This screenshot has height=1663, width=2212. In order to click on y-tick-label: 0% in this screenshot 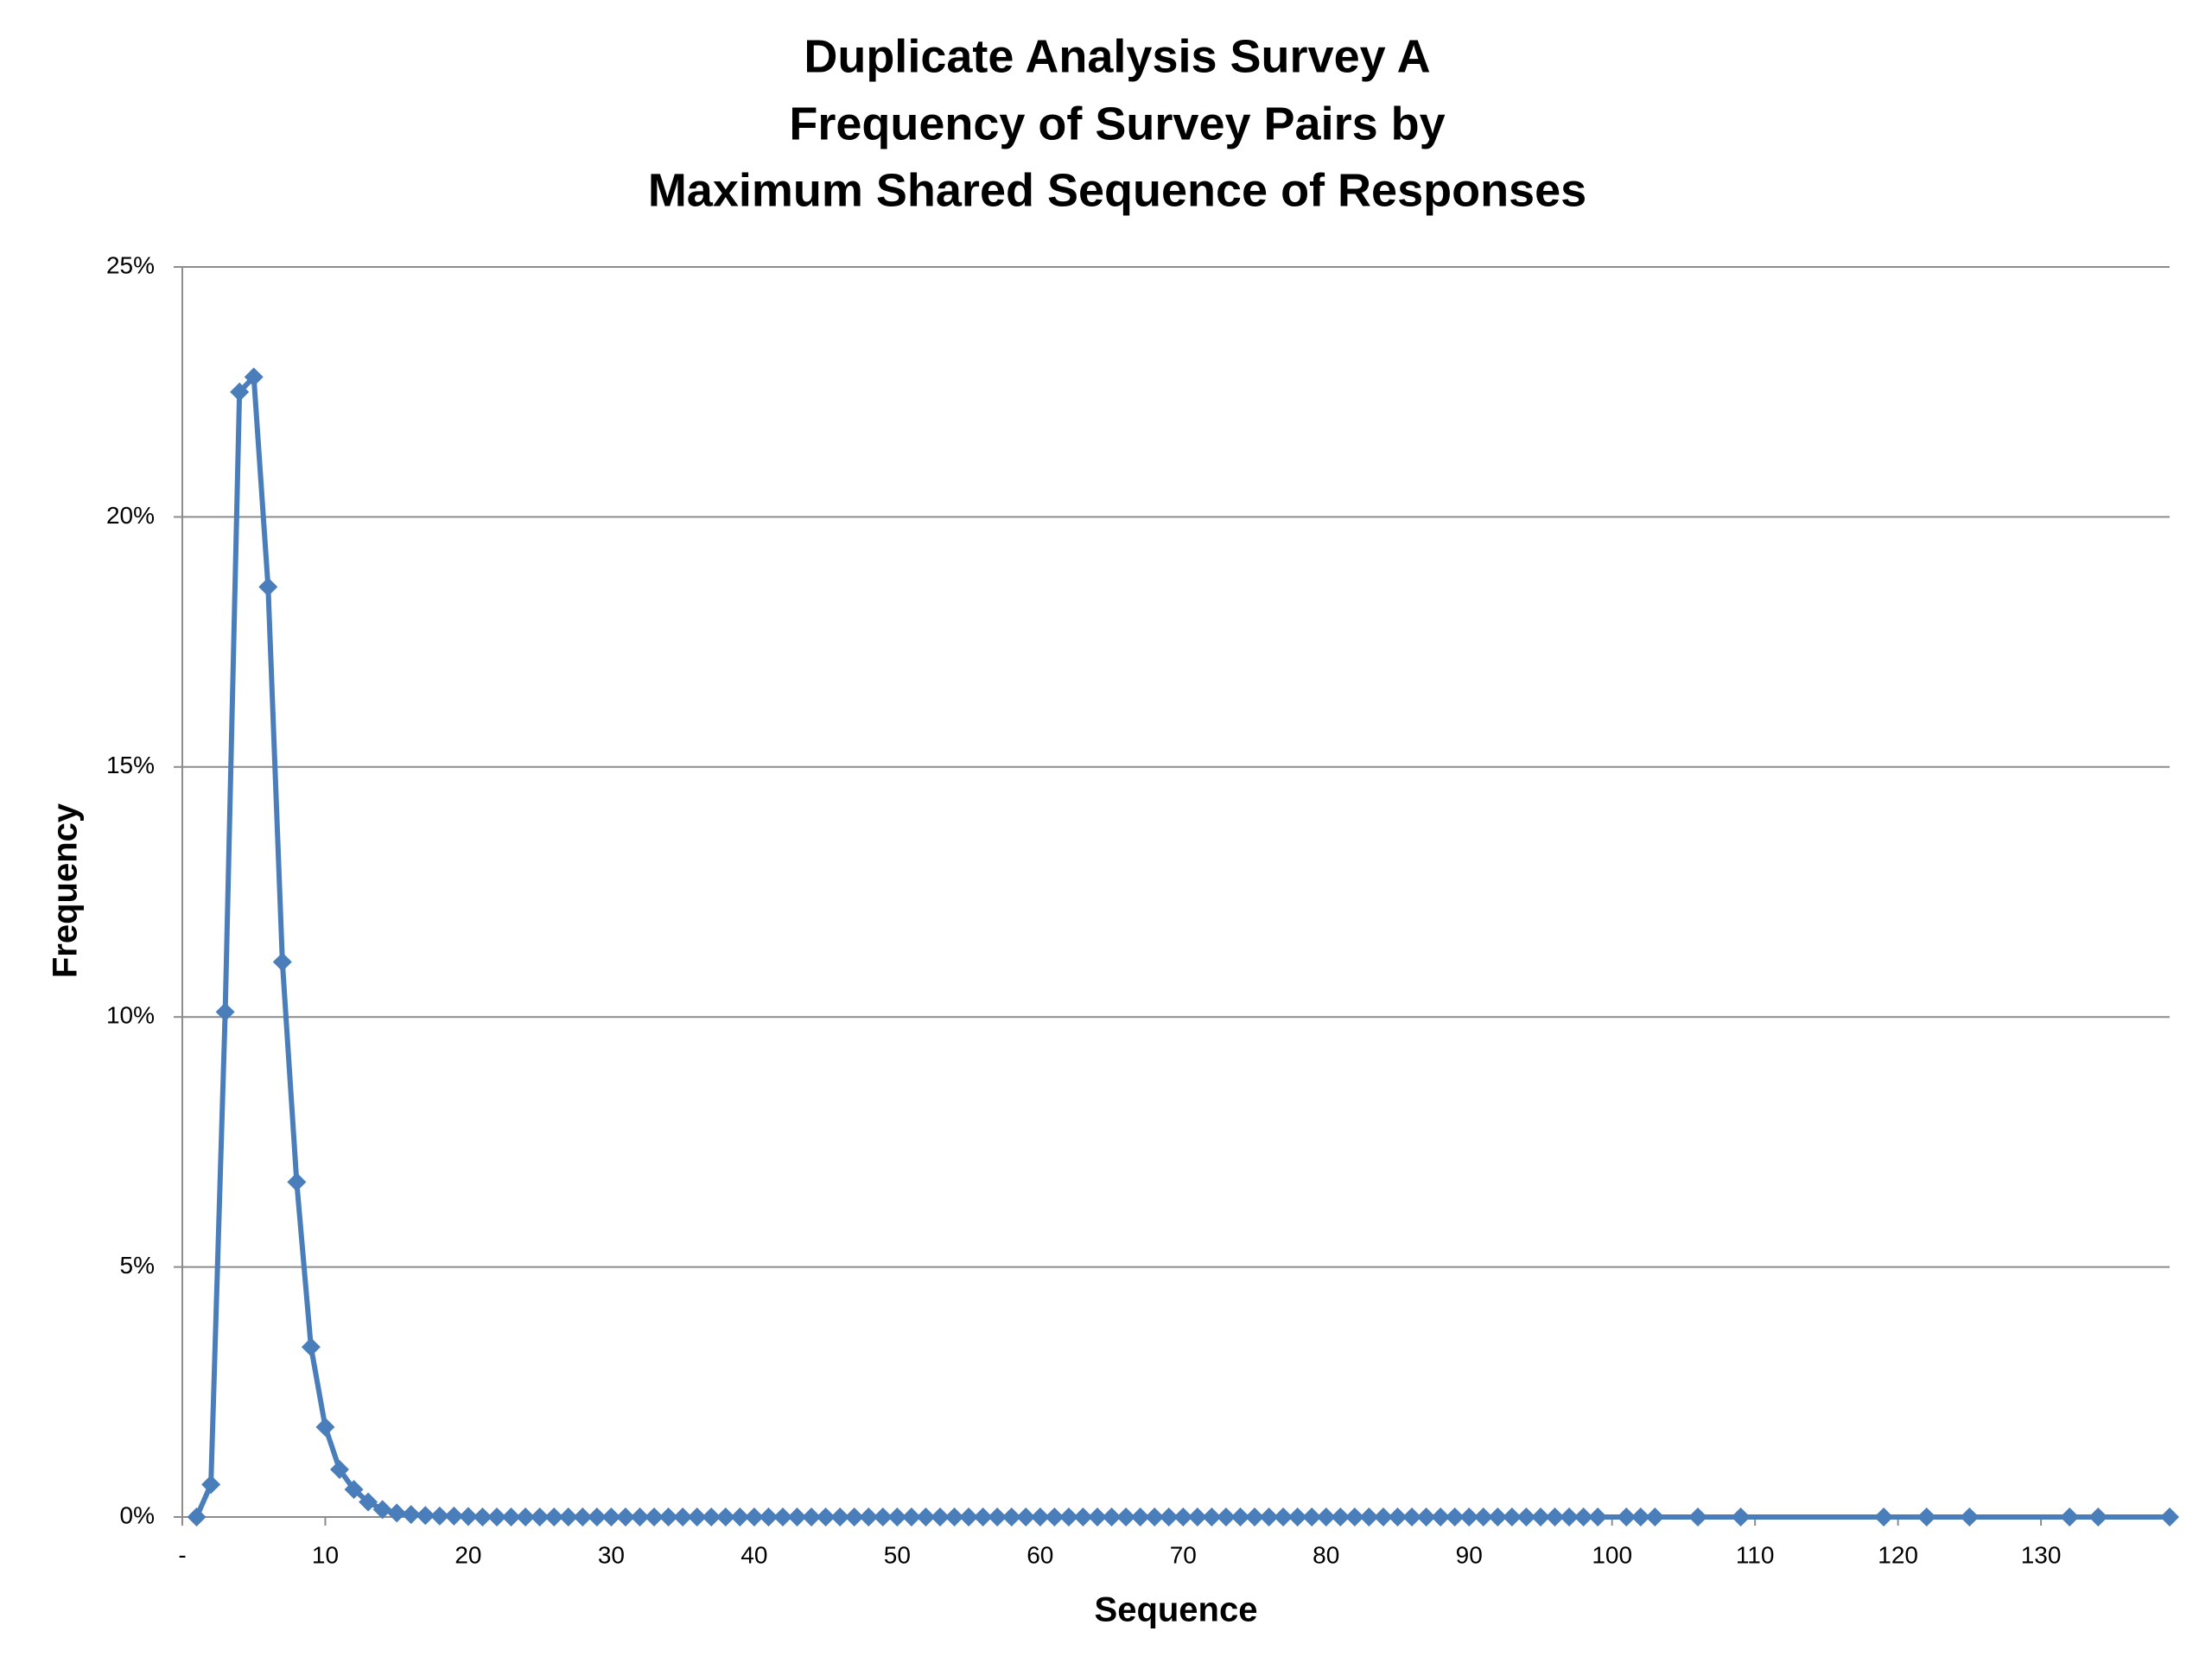, I will do `click(137, 1515)`.